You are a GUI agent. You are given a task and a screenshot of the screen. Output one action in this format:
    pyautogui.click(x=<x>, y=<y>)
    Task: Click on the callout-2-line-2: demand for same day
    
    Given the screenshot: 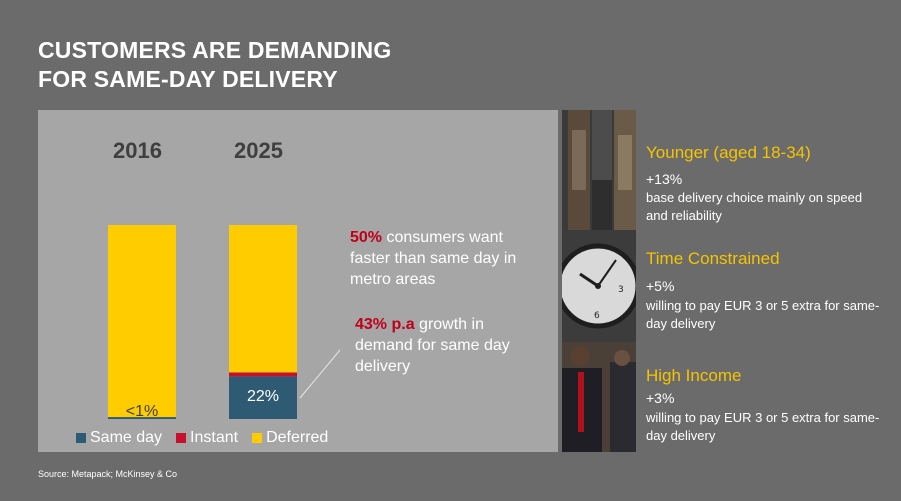 What is the action you would take?
    pyautogui.click(x=432, y=345)
    